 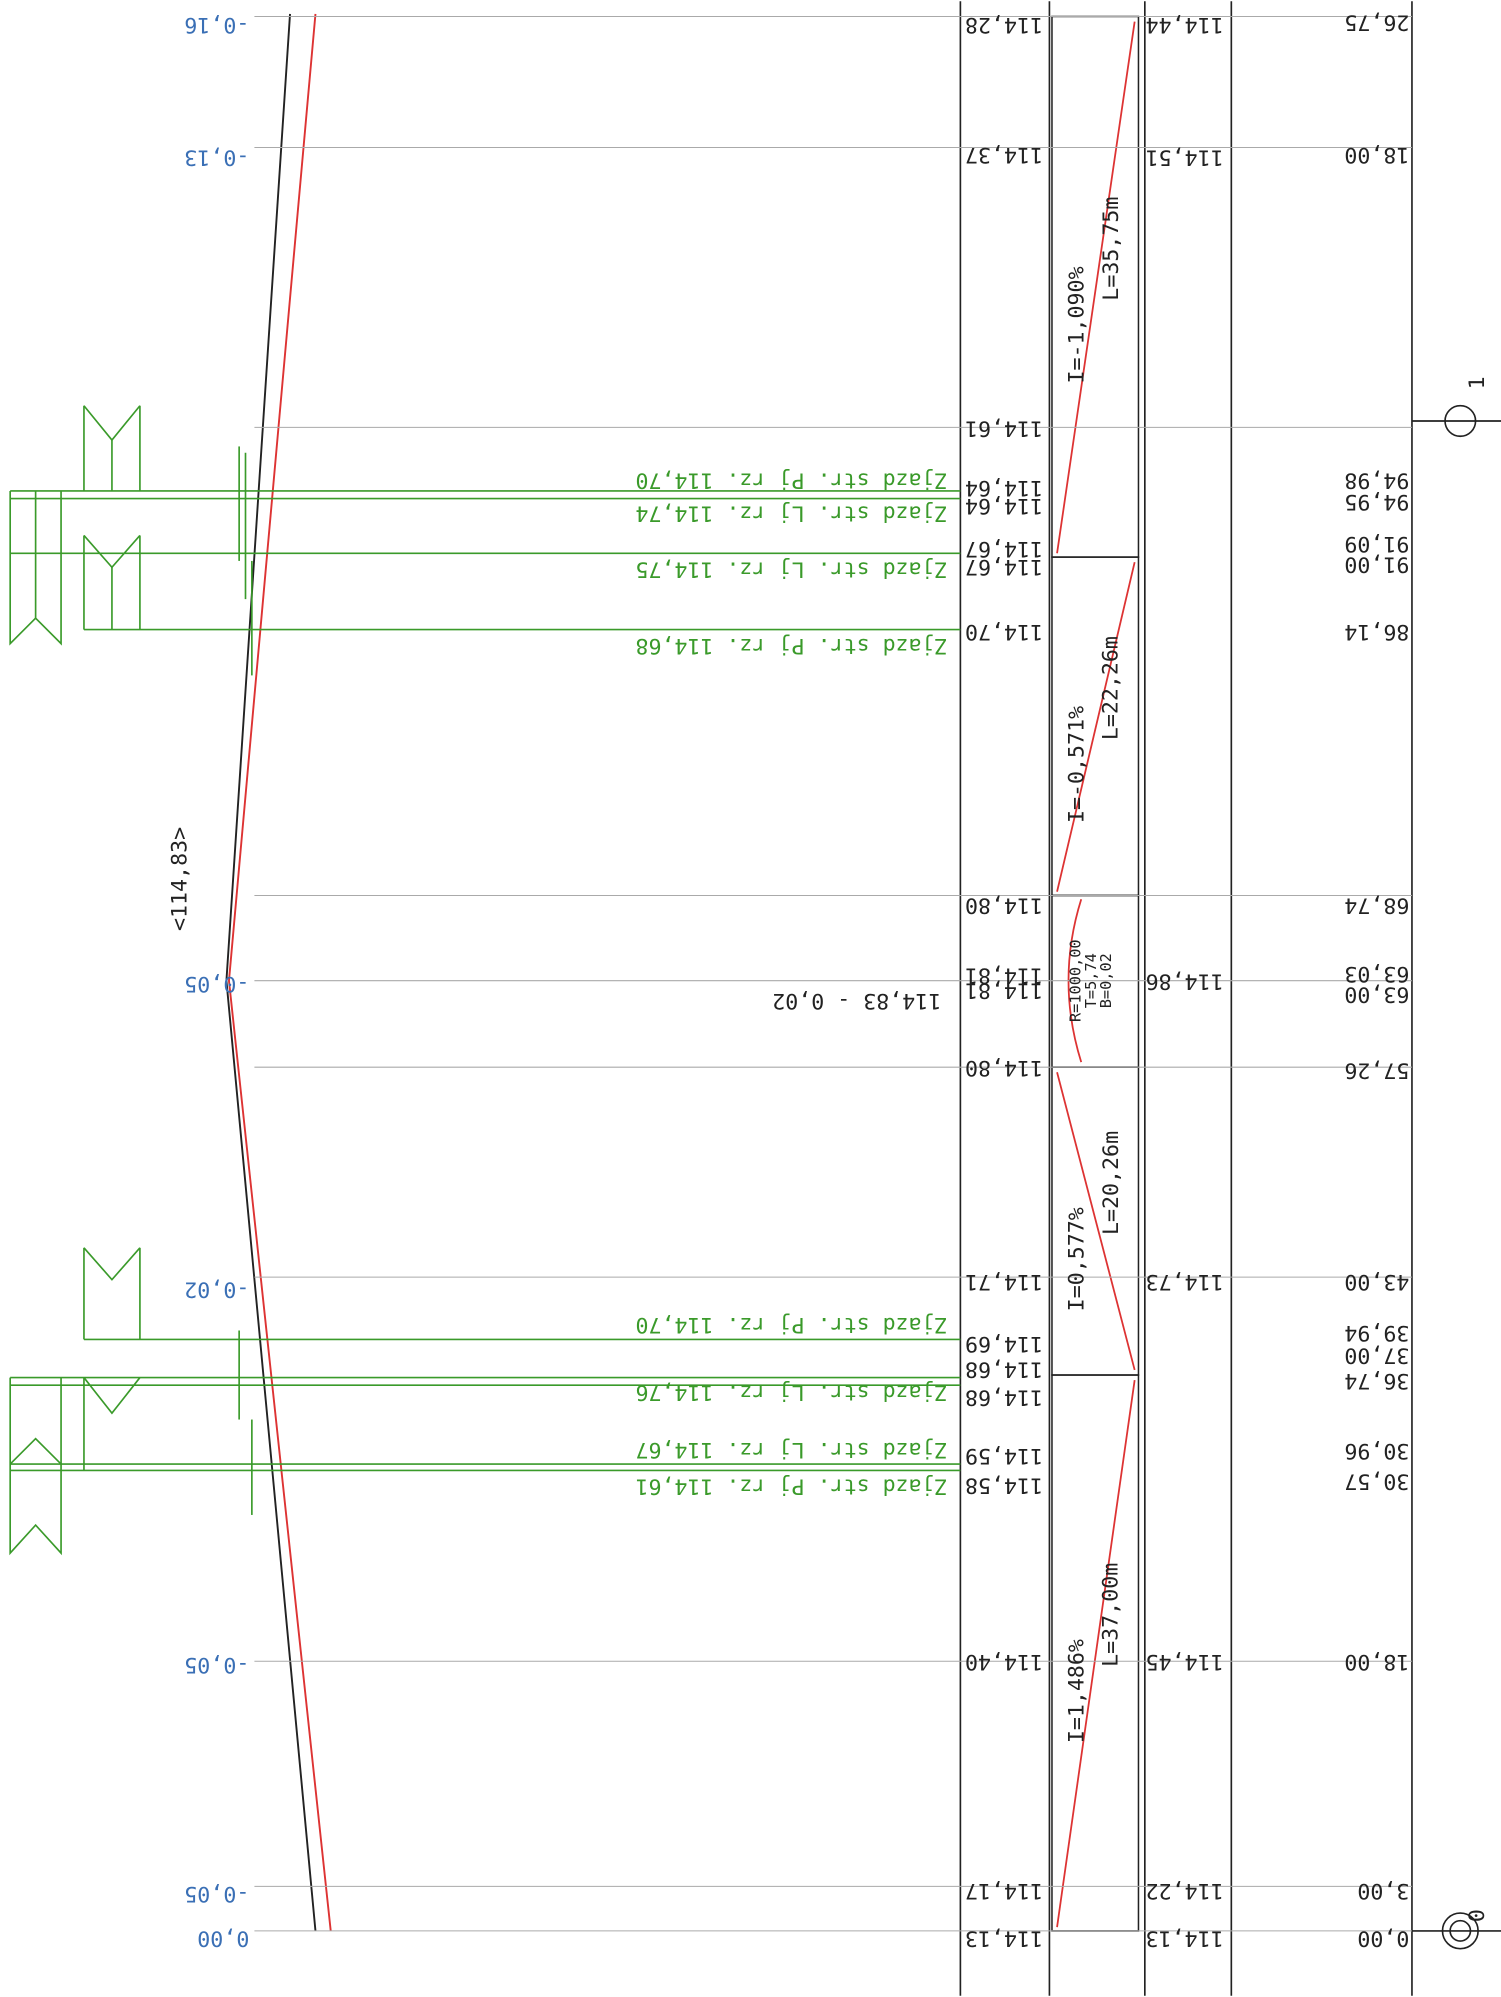 I want to click on curve-tangent: T=5,74, so click(x=1091, y=980).